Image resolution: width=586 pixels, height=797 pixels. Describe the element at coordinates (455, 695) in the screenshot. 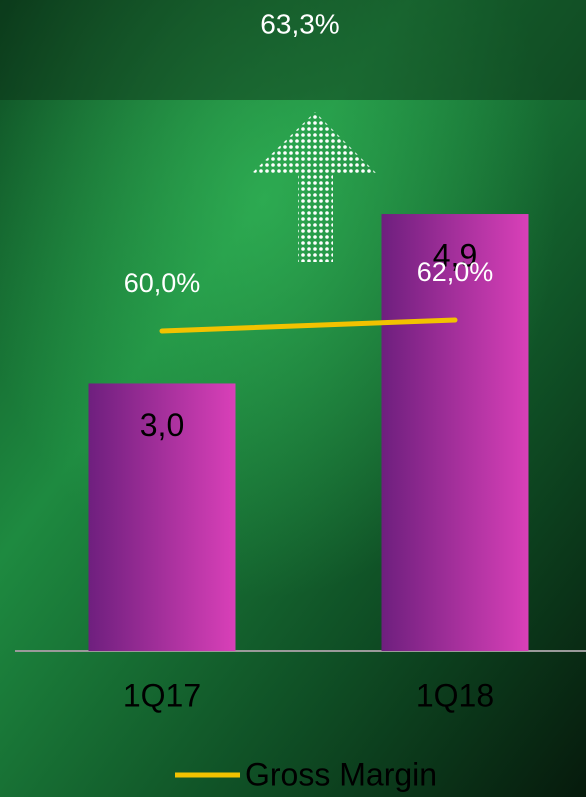

I see `x-tick-label: 1Q18` at that location.